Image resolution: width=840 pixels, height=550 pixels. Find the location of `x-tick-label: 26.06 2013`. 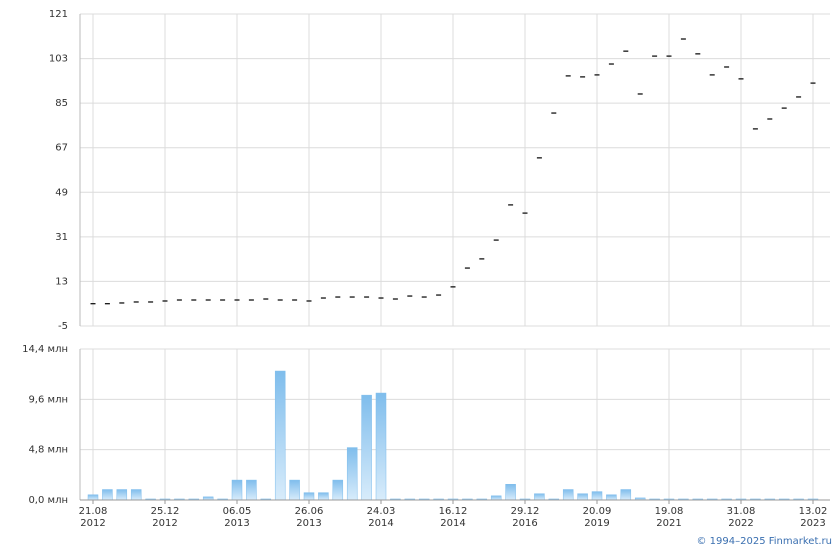

x-tick-label: 26.06 2013 is located at coordinates (309, 517).